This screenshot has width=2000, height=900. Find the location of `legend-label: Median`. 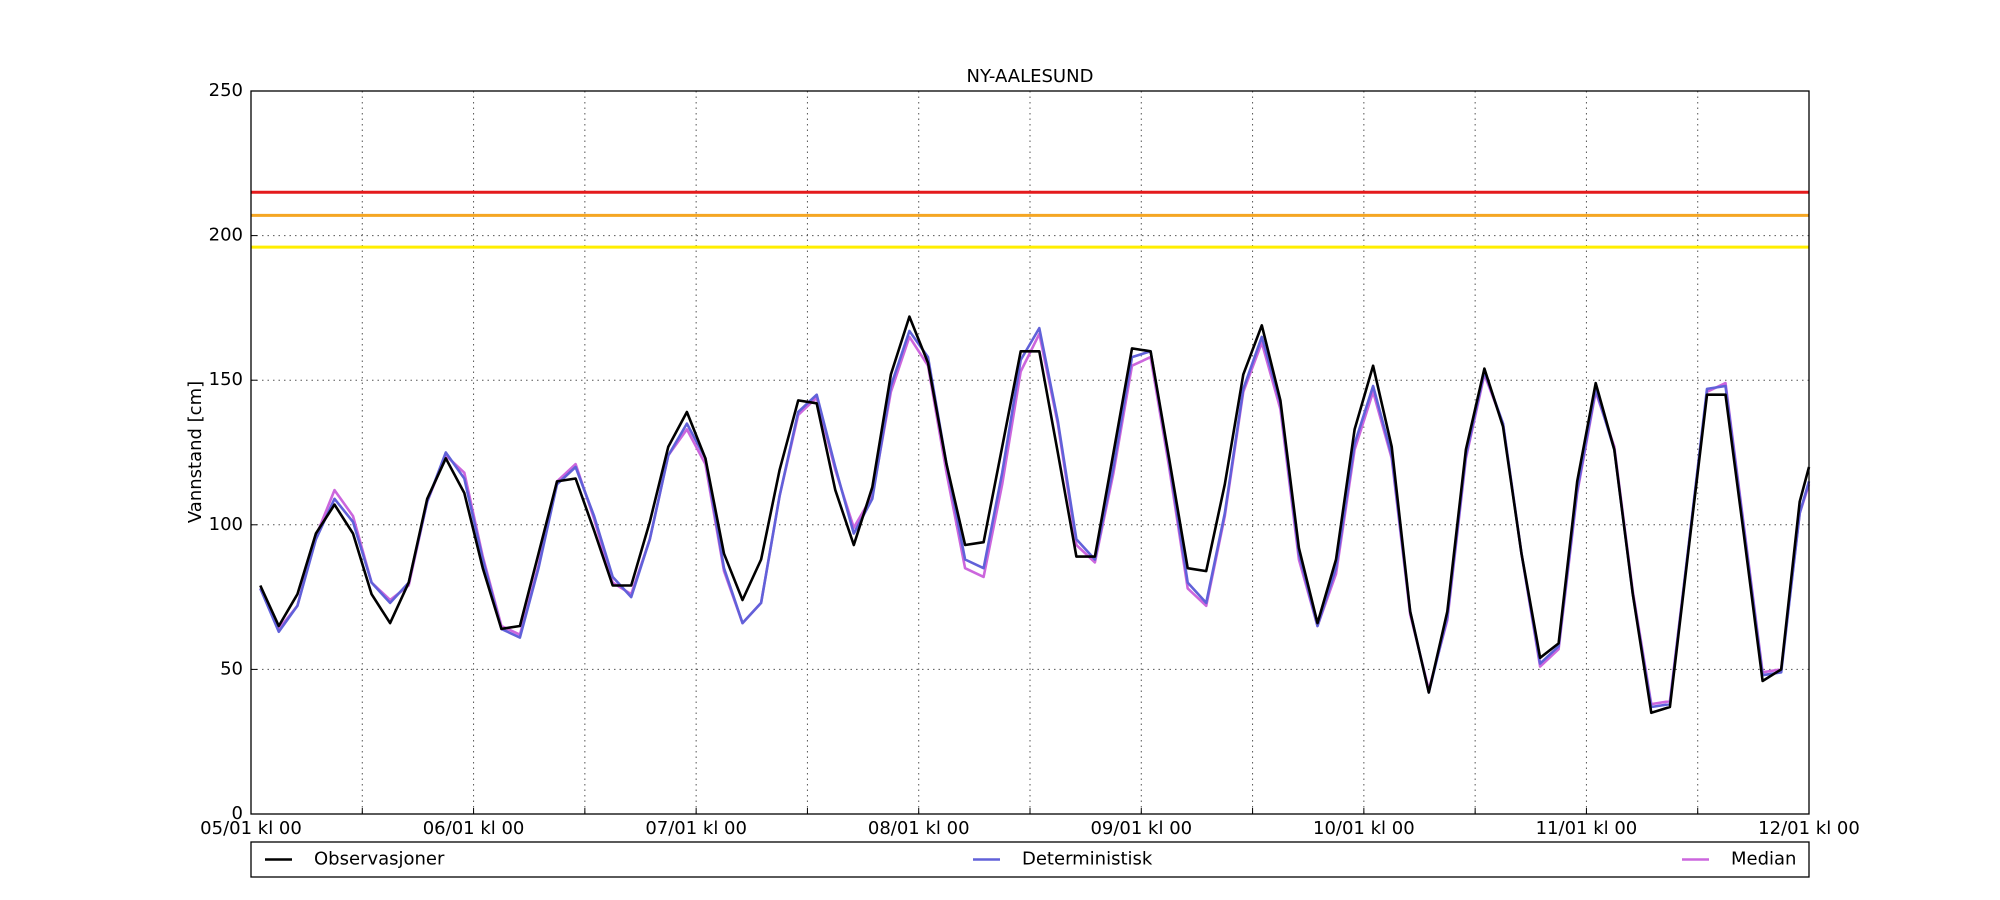

legend-label: Median is located at coordinates (1763, 859).